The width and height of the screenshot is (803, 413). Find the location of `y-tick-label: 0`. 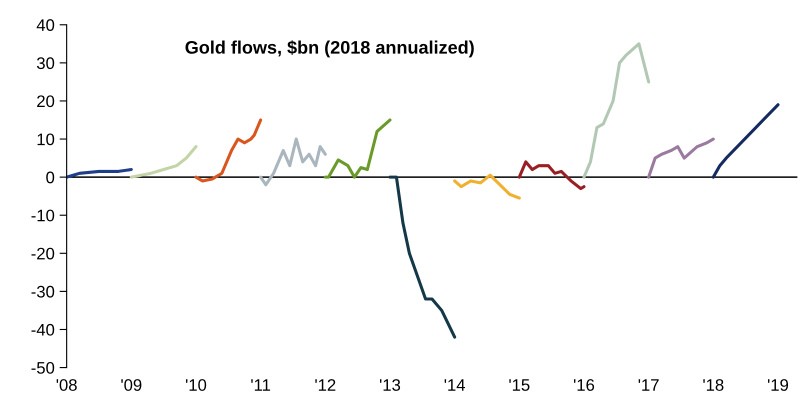

y-tick-label: 0 is located at coordinates (50, 178).